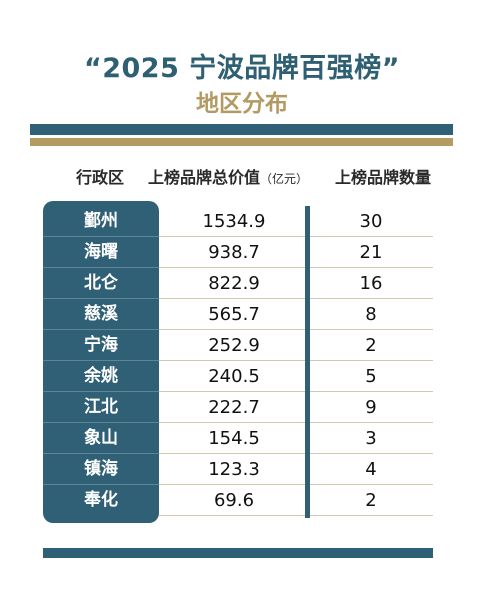  I want to click on header-value-unit: （亿元）, so click(284, 179).